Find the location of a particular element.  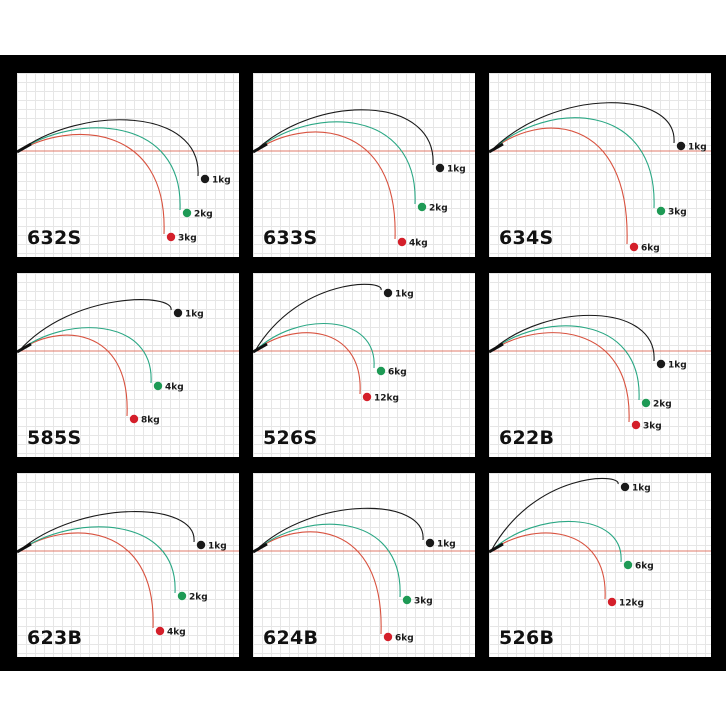

model-label: 624B is located at coordinates (291, 638).